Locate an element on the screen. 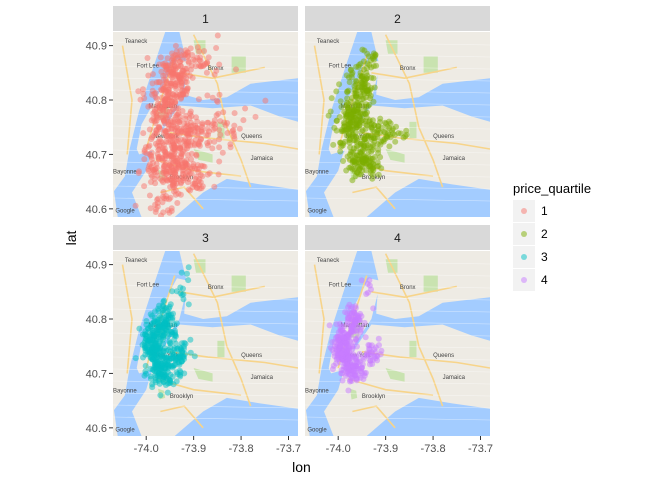 The height and width of the screenshot is (480, 672). new-jersey-land is located at coordinates (139, 112).